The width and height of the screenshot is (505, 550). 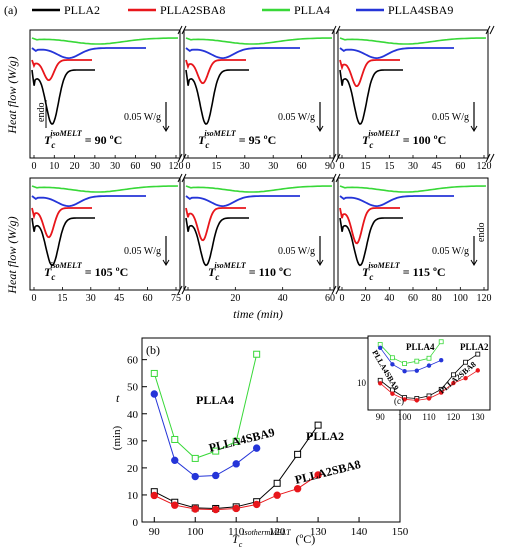 I want to click on y-tick-label: 0, so click(x=136, y=523).